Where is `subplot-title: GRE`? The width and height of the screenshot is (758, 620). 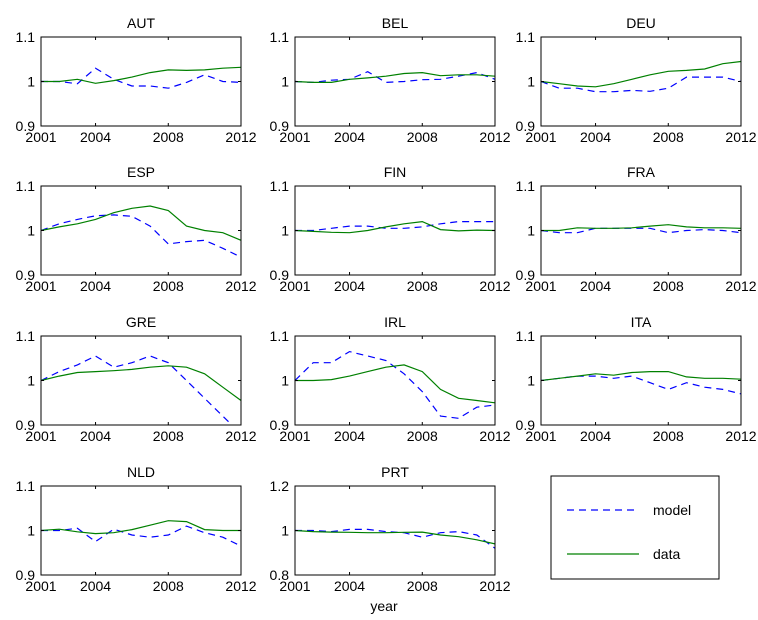 subplot-title: GRE is located at coordinates (141, 322).